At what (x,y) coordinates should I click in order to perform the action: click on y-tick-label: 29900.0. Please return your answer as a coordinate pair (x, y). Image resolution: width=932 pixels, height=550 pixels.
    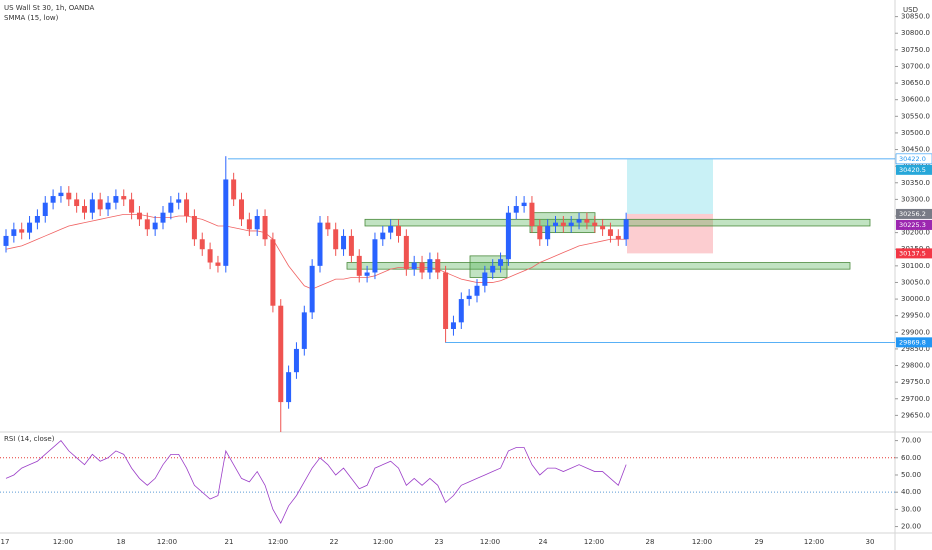
    Looking at the image, I should click on (915, 332).